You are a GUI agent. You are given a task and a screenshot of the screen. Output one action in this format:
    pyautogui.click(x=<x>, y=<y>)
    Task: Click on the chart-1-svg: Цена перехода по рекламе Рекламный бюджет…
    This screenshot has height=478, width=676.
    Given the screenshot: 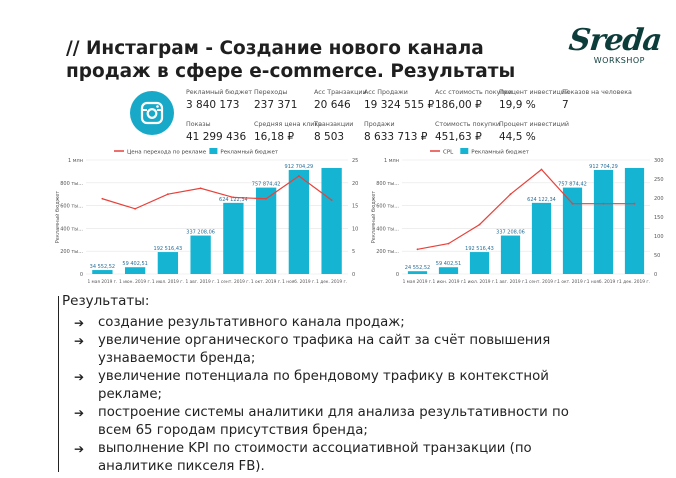 What is the action you would take?
    pyautogui.click(x=206, y=216)
    